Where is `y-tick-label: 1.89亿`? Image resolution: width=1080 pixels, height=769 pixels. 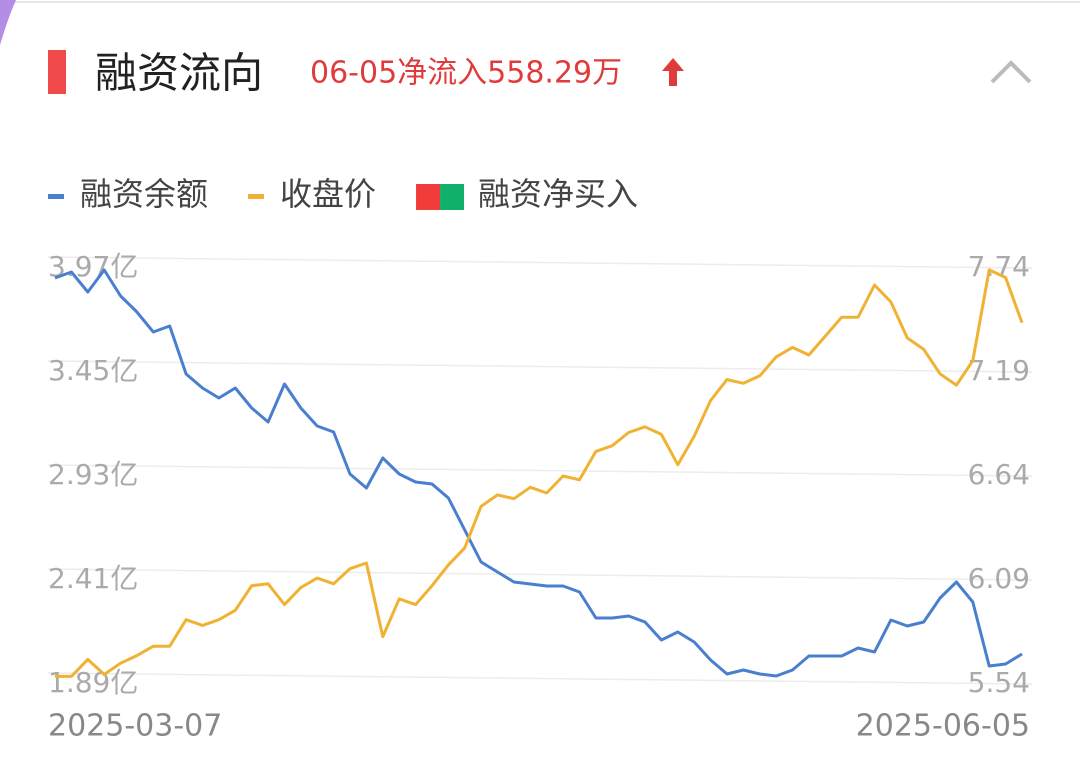 y-tick-label: 1.89亿 is located at coordinates (93, 682).